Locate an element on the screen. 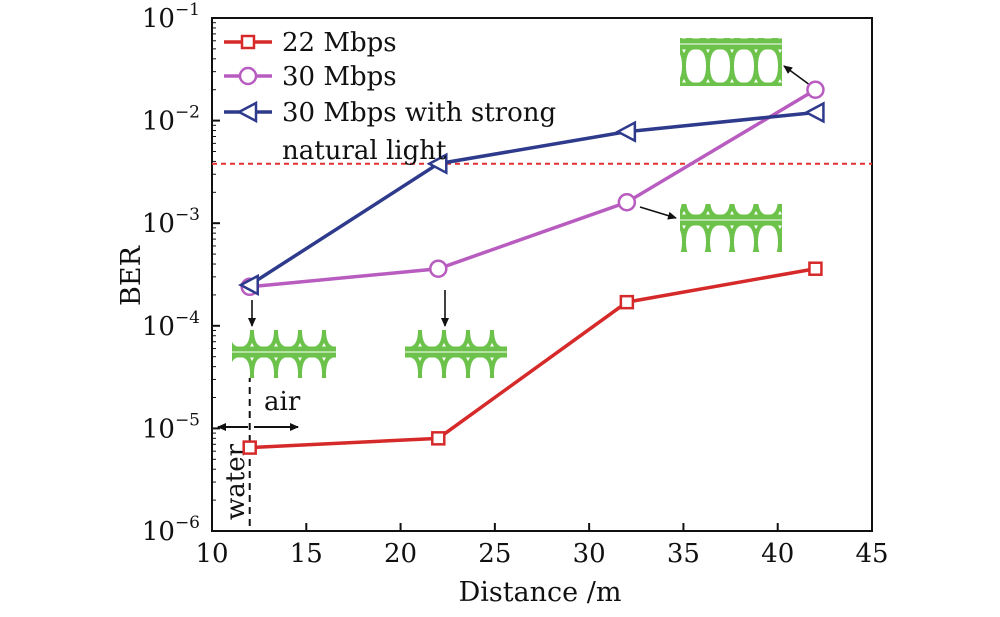 The width and height of the screenshot is (1000, 617). air-label: air is located at coordinates (282, 402).